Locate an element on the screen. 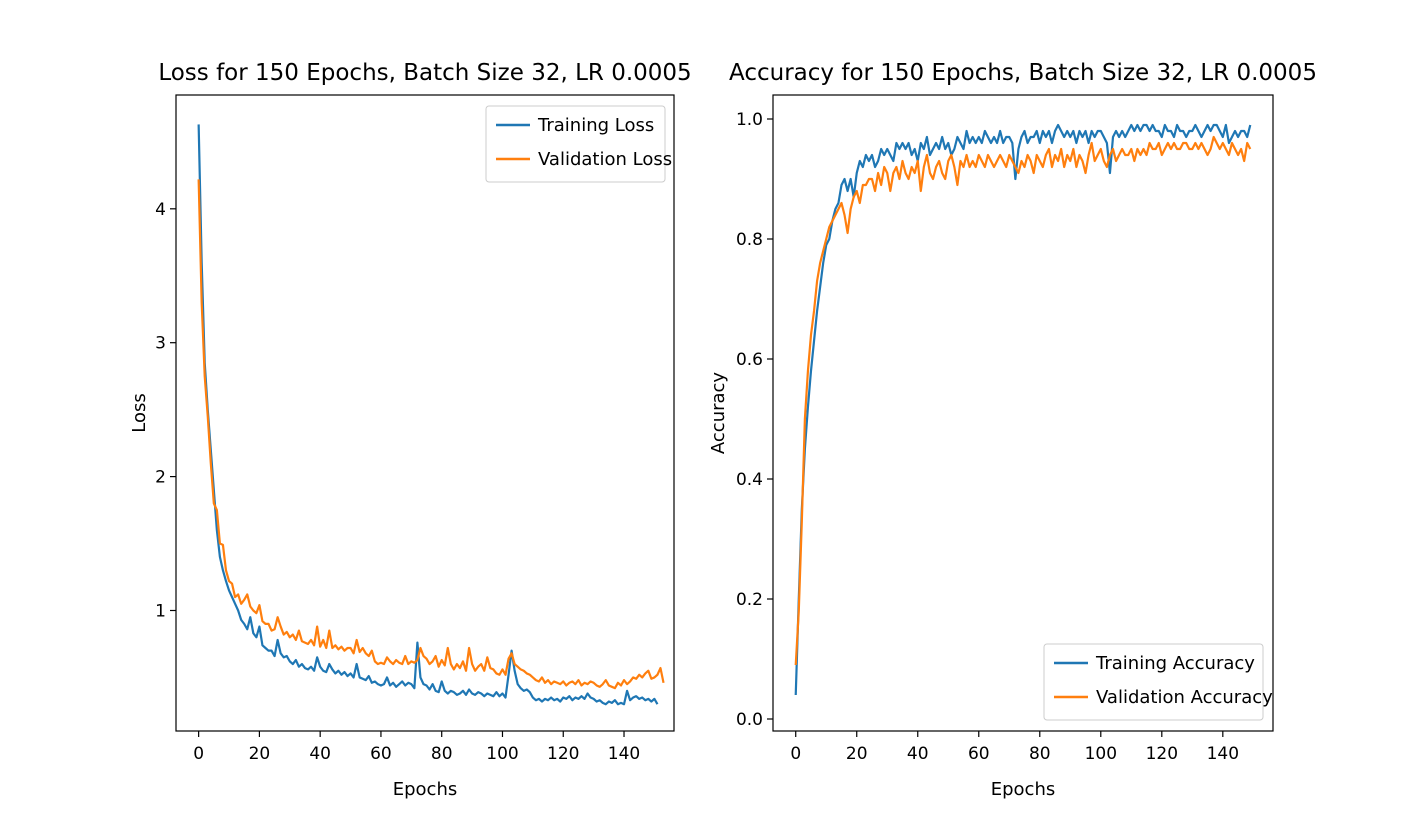 Image resolution: width=1410 pixels, height=814 pixels. y-axis-label: Loss is located at coordinates (139, 412).